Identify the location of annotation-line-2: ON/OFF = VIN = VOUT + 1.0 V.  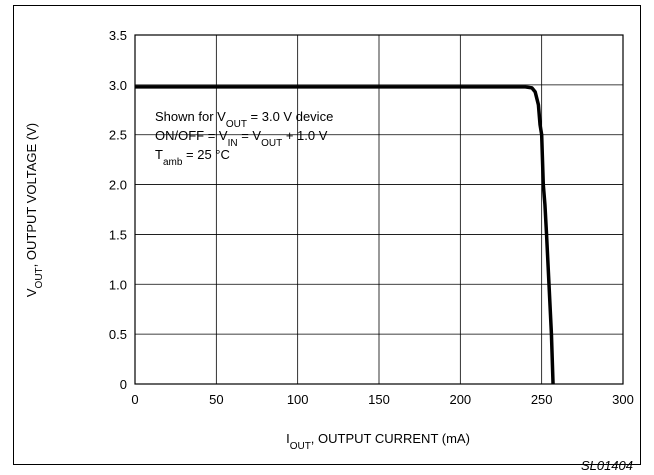
(241, 138).